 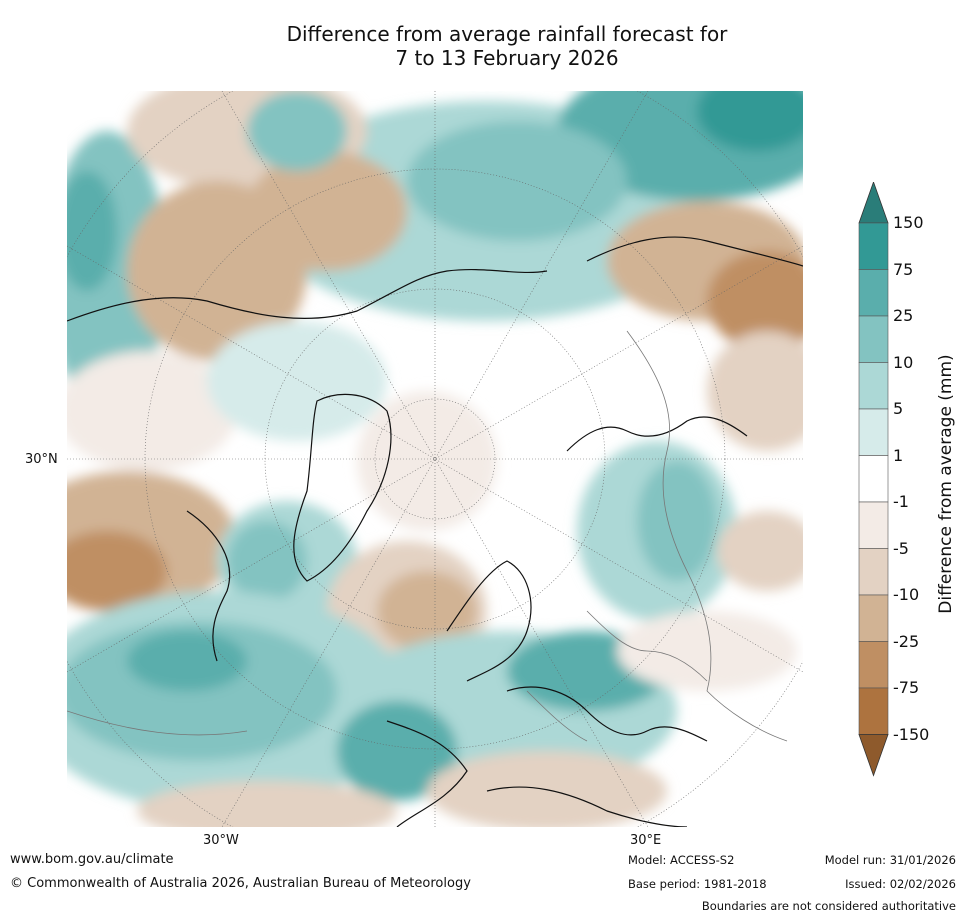 I want to click on title-line-2: 7 to 13 February 2026, so click(x=507, y=58).